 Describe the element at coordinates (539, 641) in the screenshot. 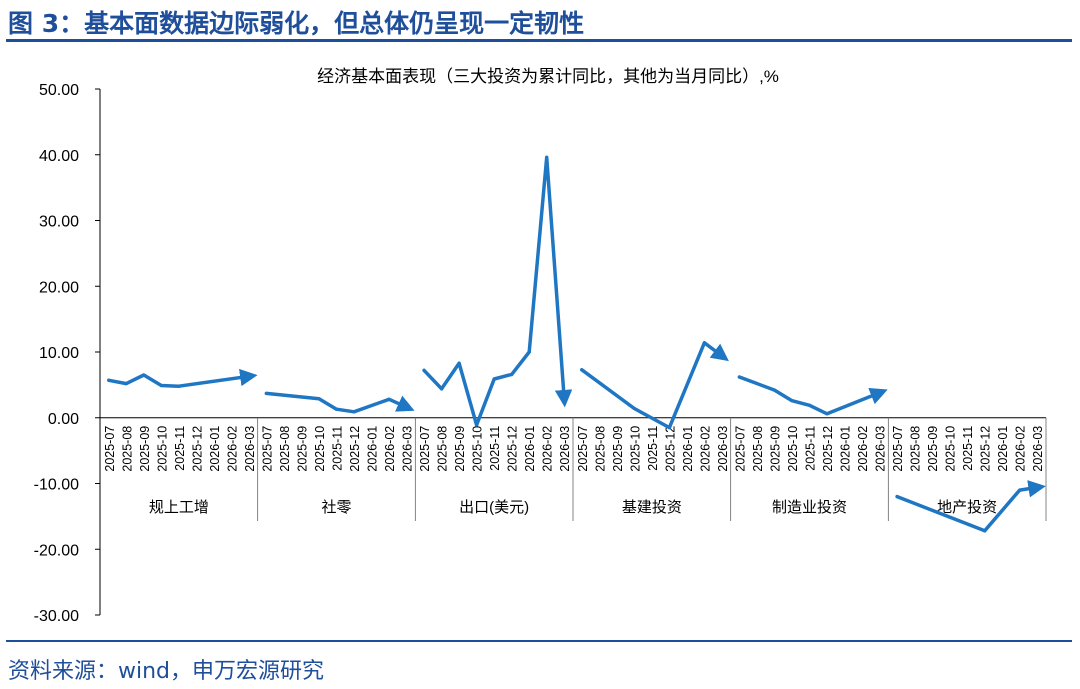

I see `footer-divider` at that location.